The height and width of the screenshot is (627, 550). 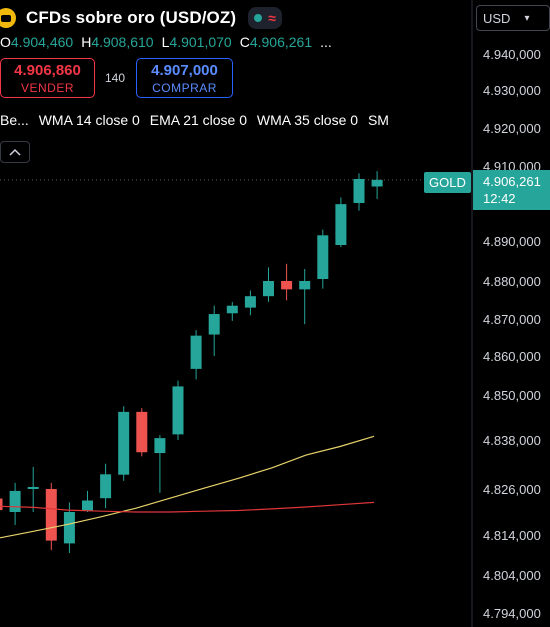 I want to click on ohlc-low: L4.901,070, so click(x=196, y=42).